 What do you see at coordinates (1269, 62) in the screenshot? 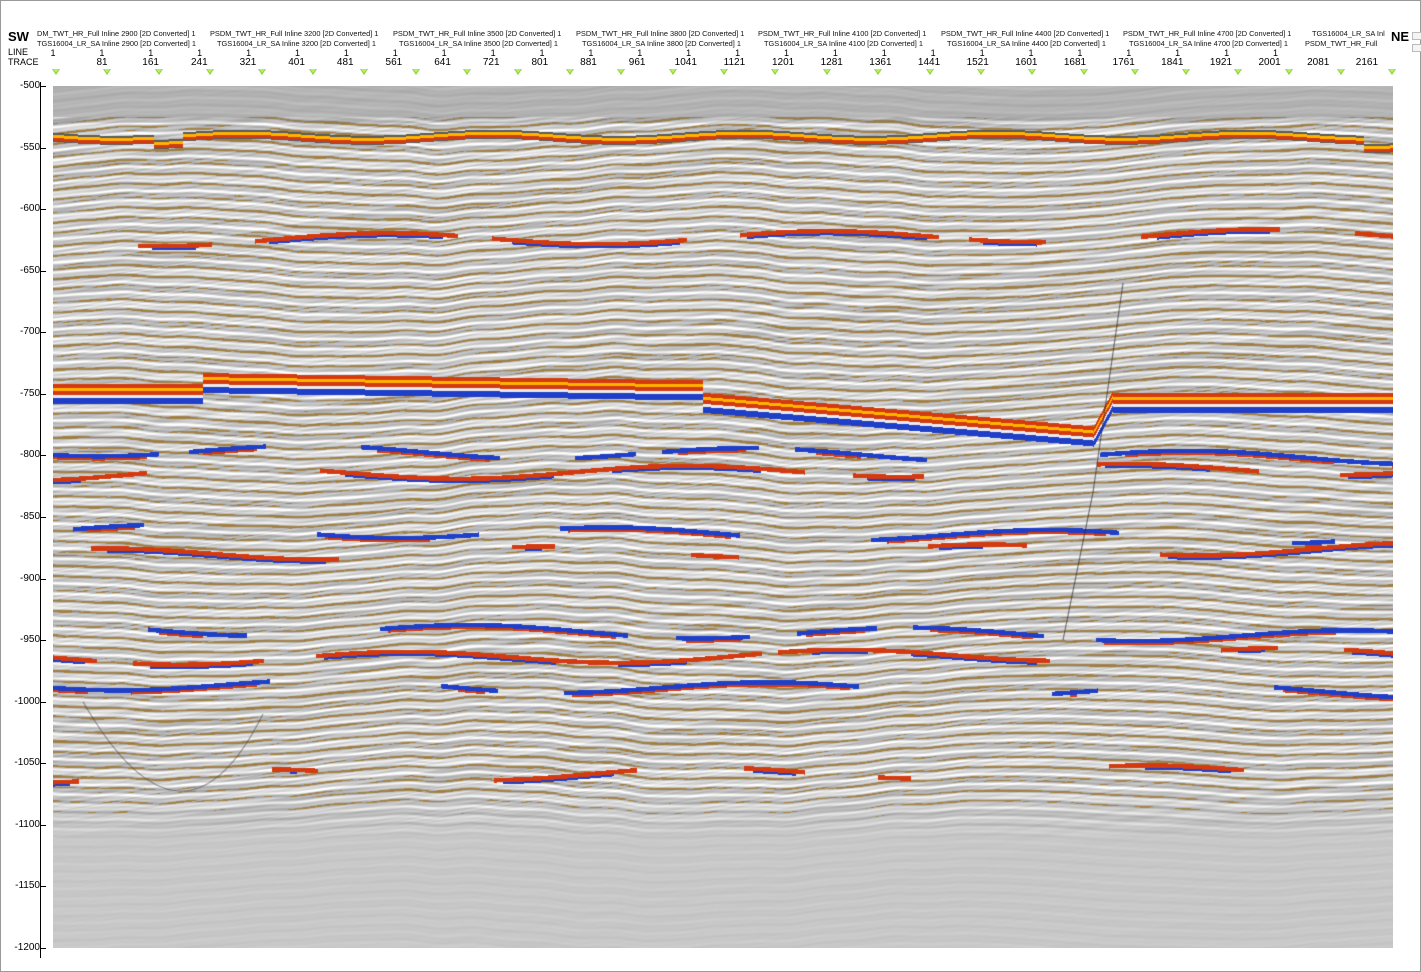
I see `trace-number: 2001` at bounding box center [1269, 62].